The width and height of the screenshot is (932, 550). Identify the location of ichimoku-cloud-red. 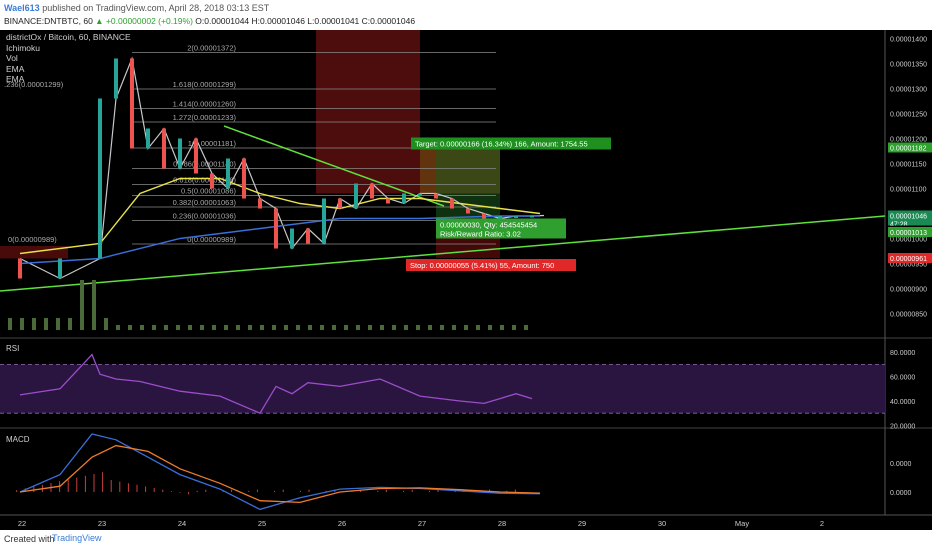
(368, 112).